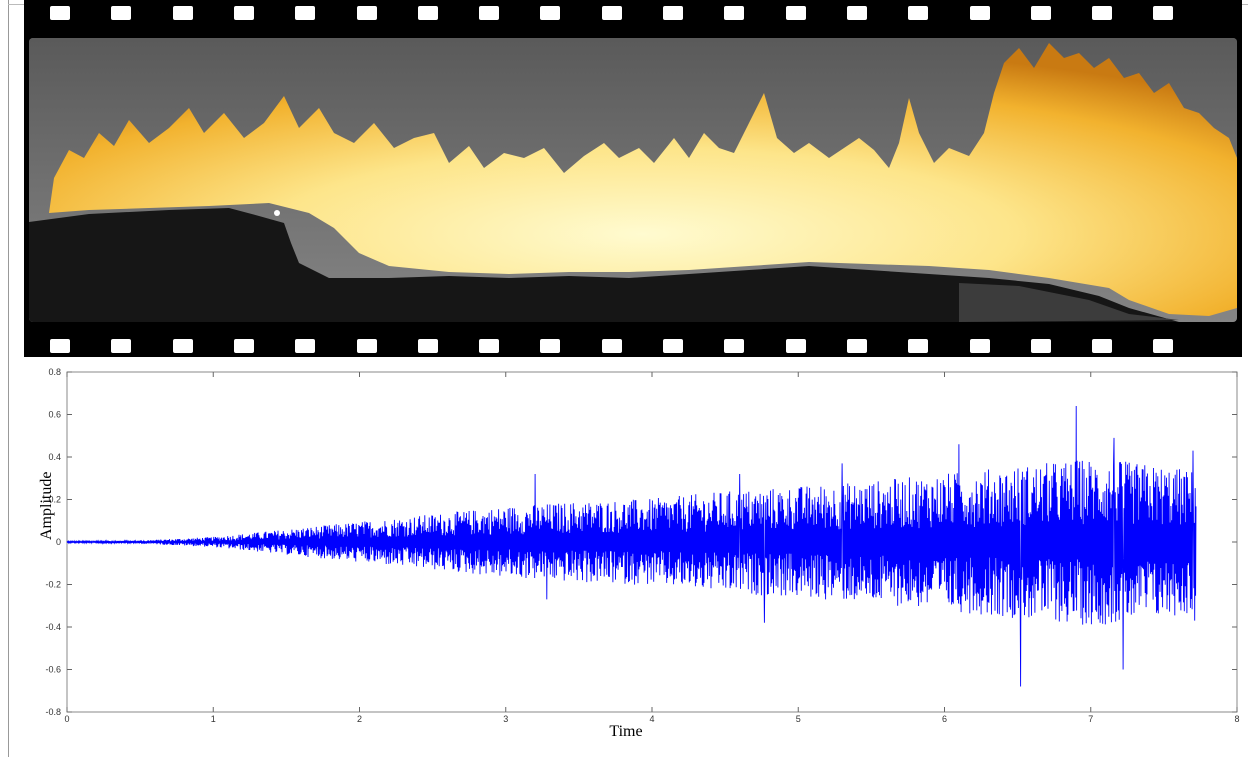  Describe the element at coordinates (798, 719) in the screenshot. I see `x-tick-label: 5` at that location.